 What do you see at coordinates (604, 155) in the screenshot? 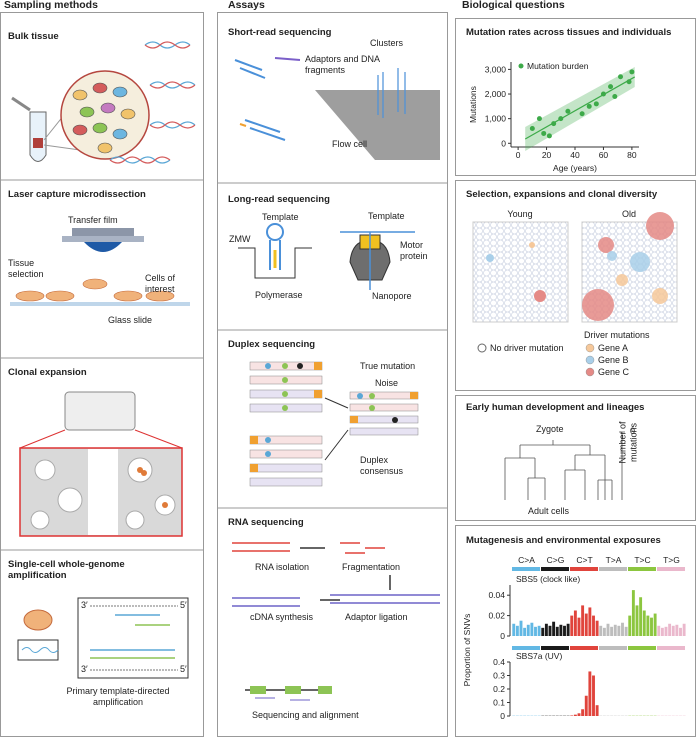
I see `x-tick-label: 60` at bounding box center [604, 155].